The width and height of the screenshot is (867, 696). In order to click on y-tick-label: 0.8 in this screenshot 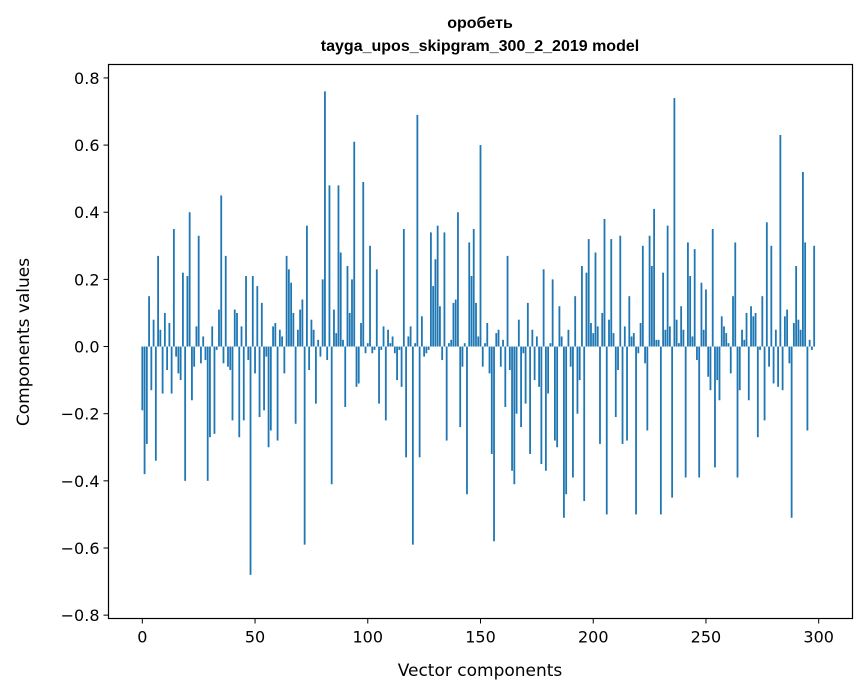, I will do `click(86, 78)`.